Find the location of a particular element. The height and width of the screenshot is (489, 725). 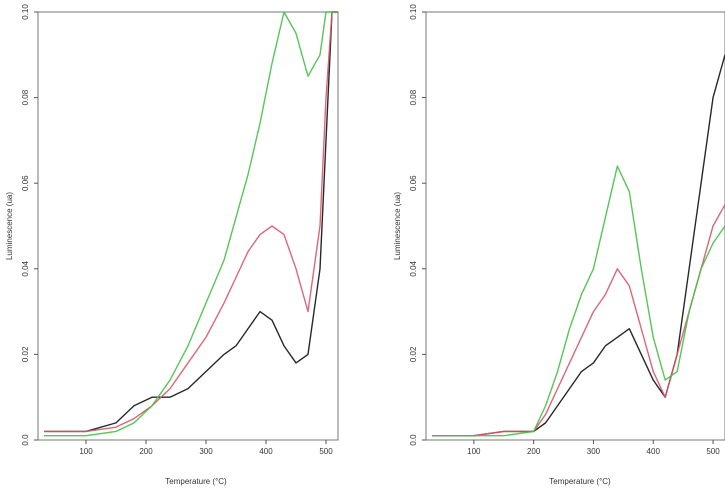

x-axis-title-left: Temperature (°C) is located at coordinates (196, 481).